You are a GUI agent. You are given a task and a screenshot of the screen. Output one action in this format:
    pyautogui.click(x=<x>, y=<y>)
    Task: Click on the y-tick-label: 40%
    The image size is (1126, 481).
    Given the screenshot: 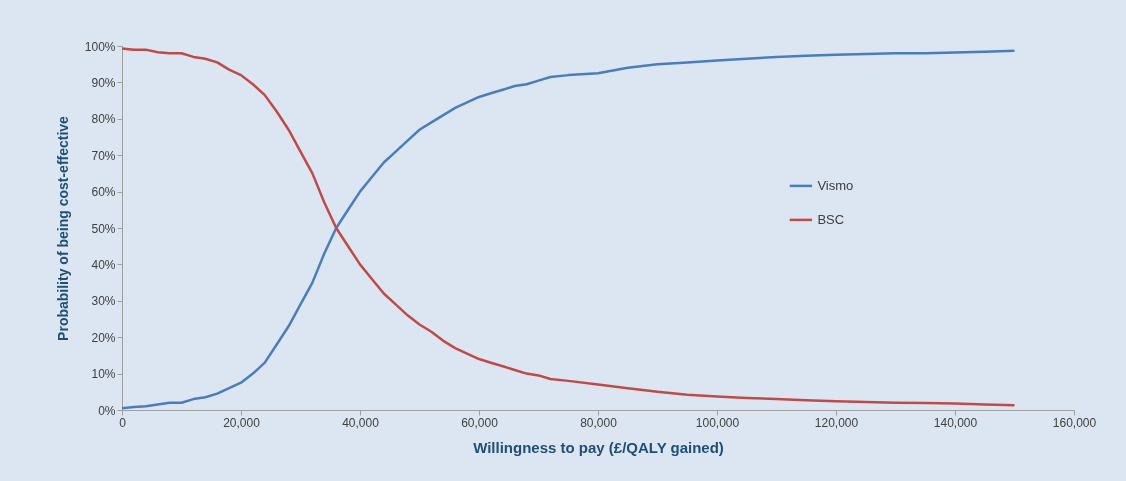 What is the action you would take?
    pyautogui.click(x=103, y=264)
    